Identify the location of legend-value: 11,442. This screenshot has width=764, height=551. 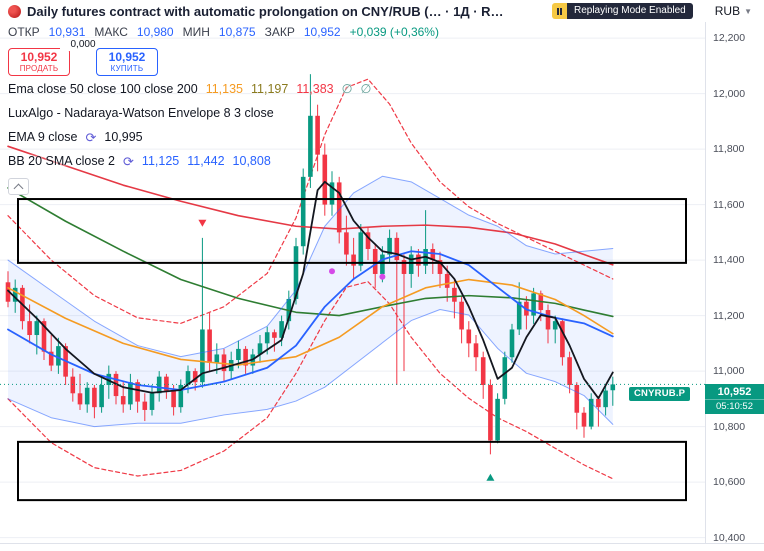
(206, 161).